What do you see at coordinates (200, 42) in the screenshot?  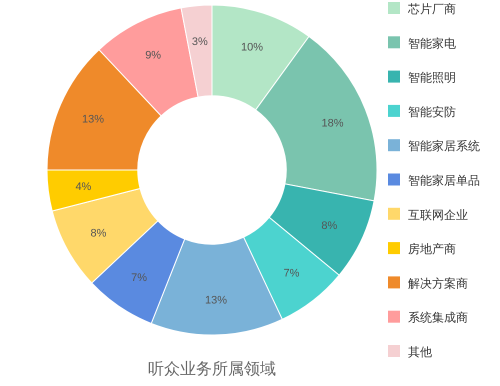 I see `data-label: 3%` at bounding box center [200, 42].